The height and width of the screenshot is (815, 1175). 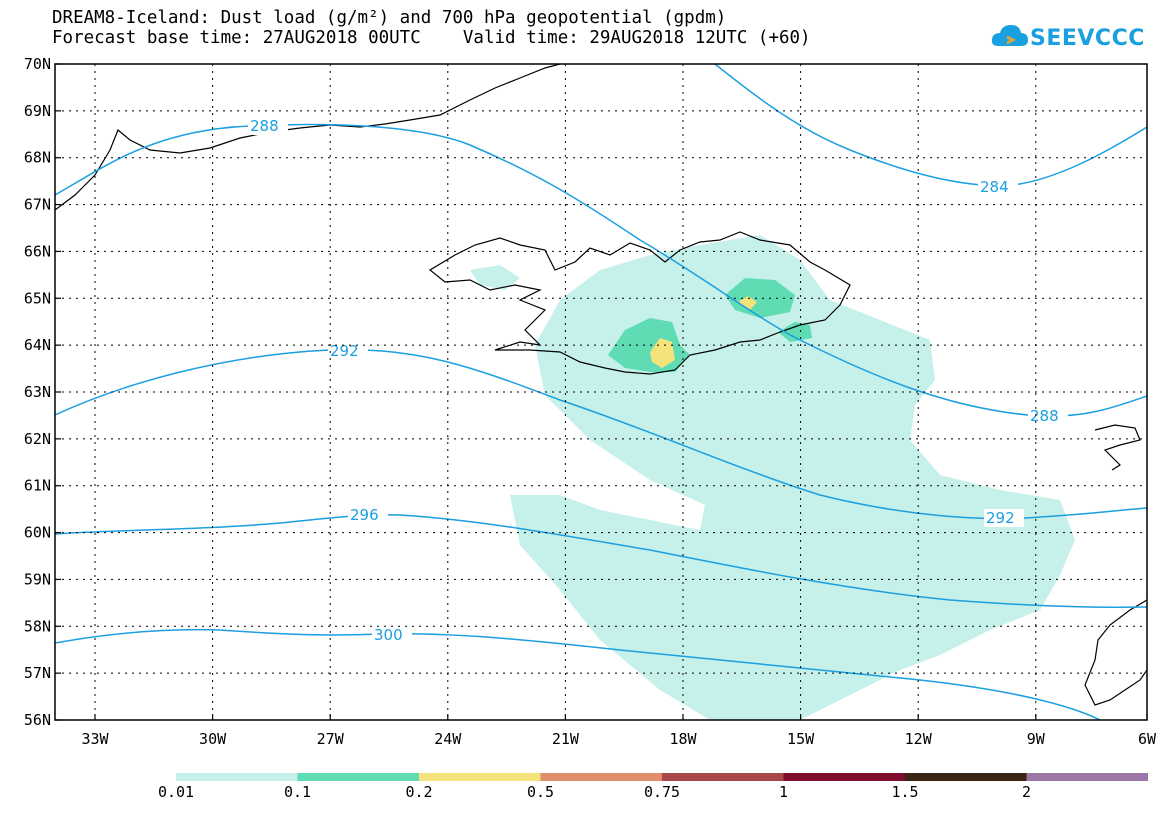 What do you see at coordinates (683, 739) in the screenshot?
I see `longitude-label: 18W` at bounding box center [683, 739].